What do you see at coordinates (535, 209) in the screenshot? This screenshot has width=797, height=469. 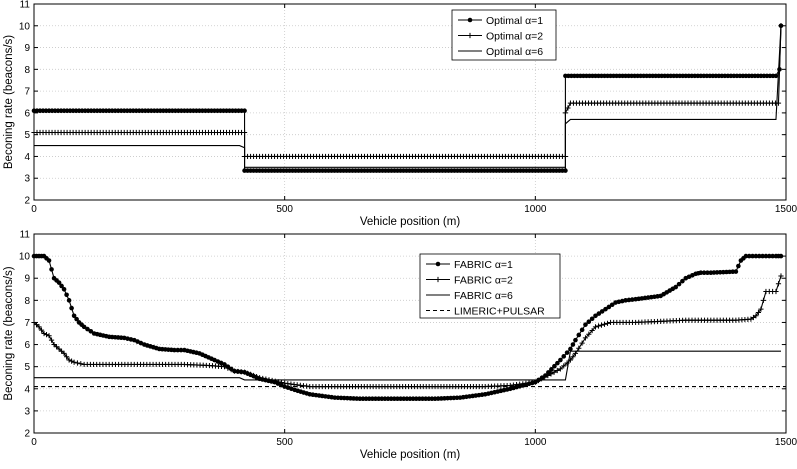 I see `x-tick-label: 1000` at bounding box center [535, 209].